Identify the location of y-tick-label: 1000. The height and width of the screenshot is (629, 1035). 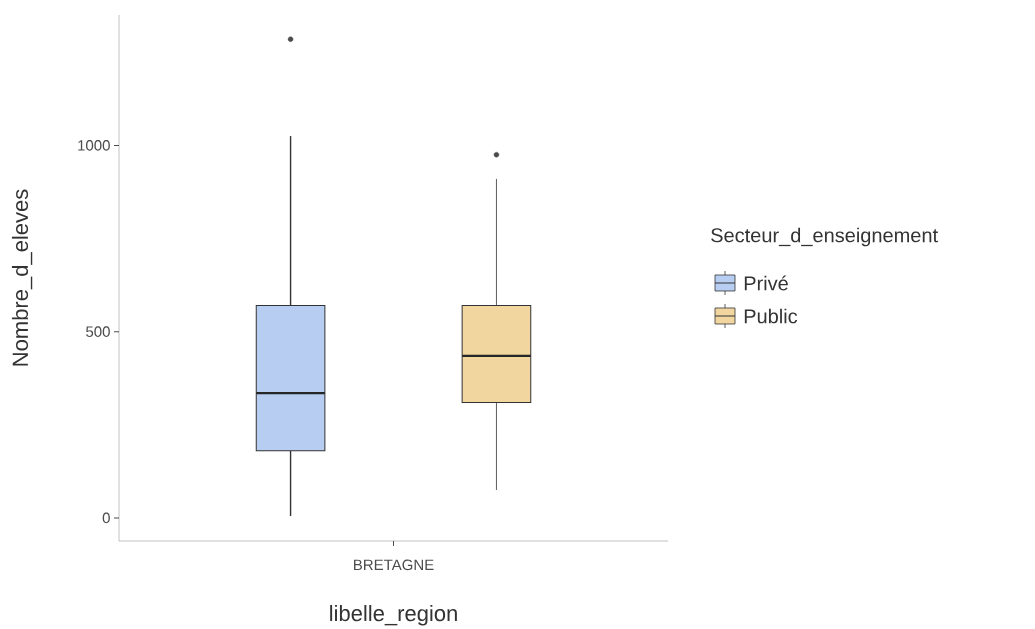
(94, 145).